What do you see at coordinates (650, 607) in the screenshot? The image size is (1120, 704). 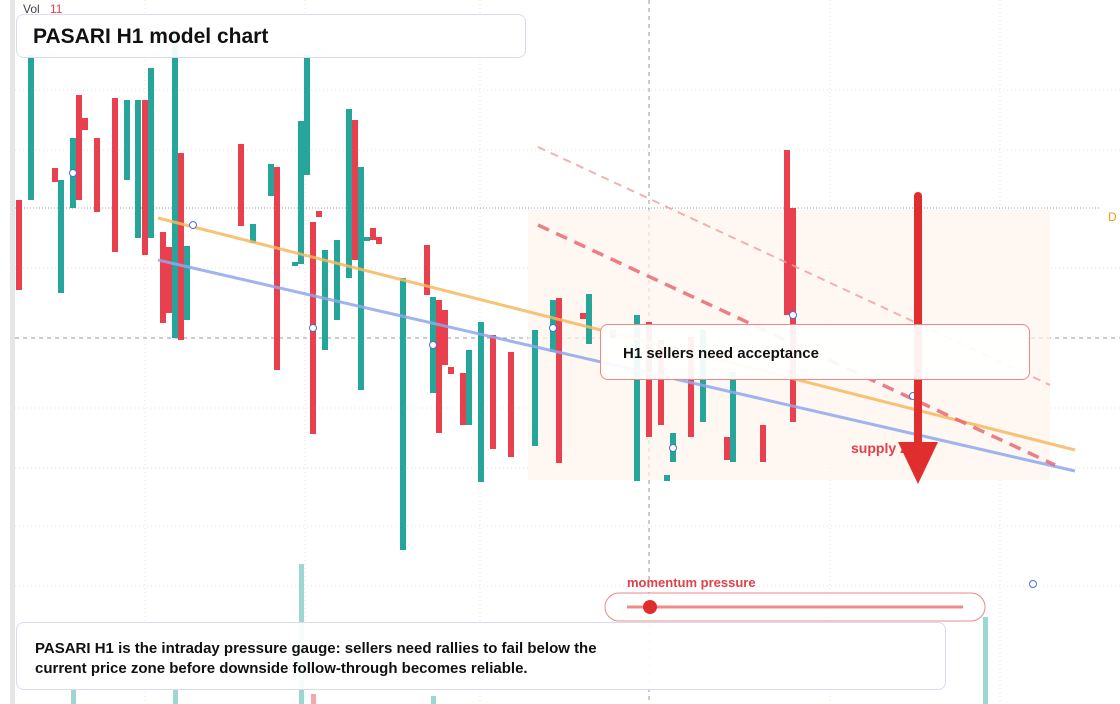 I see `slider-knob` at bounding box center [650, 607].